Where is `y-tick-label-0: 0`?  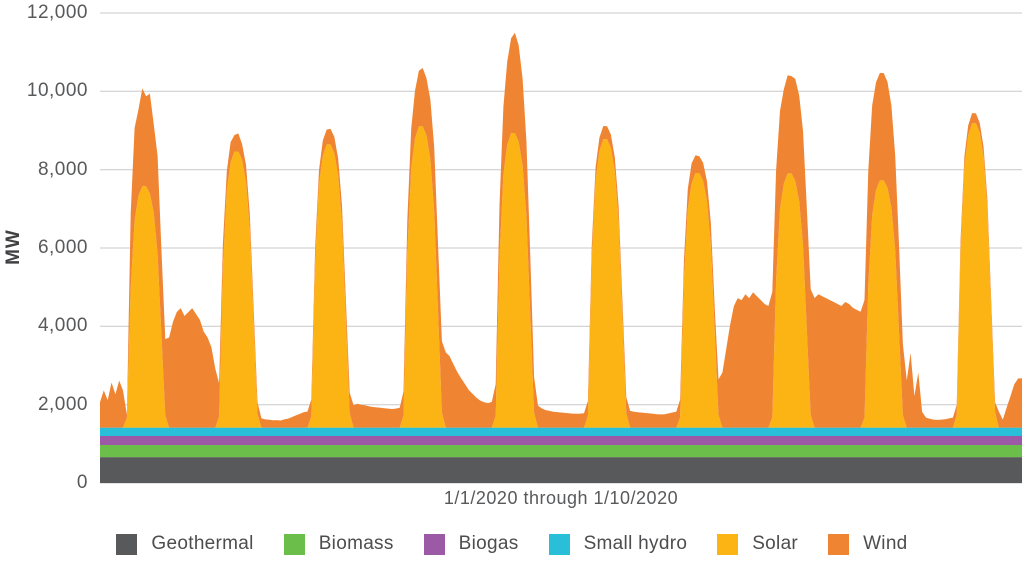 y-tick-label-0: 0 is located at coordinates (82, 482).